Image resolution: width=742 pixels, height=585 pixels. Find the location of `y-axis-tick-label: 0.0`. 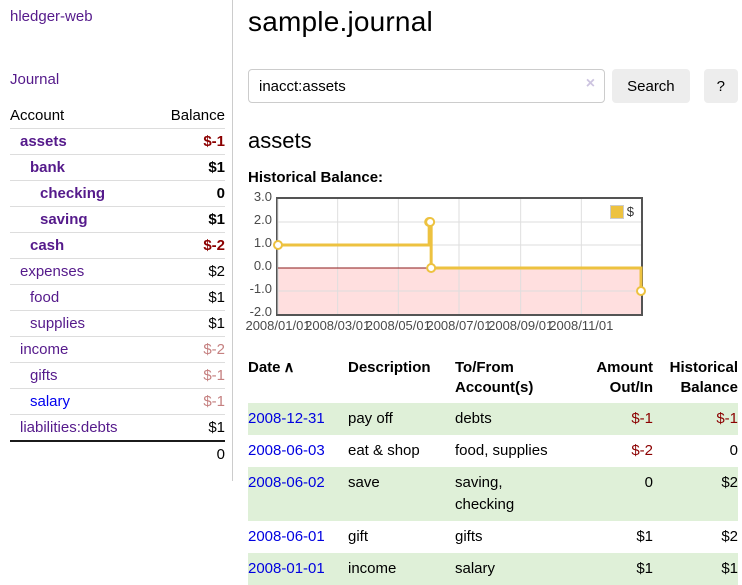

y-axis-tick-label: 0.0 is located at coordinates (262, 265).